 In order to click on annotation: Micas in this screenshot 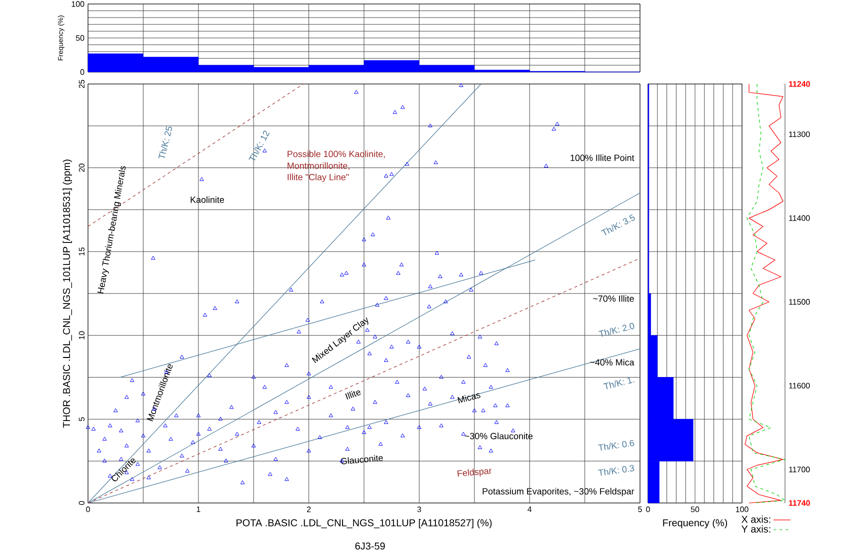, I will do `click(469, 398)`.